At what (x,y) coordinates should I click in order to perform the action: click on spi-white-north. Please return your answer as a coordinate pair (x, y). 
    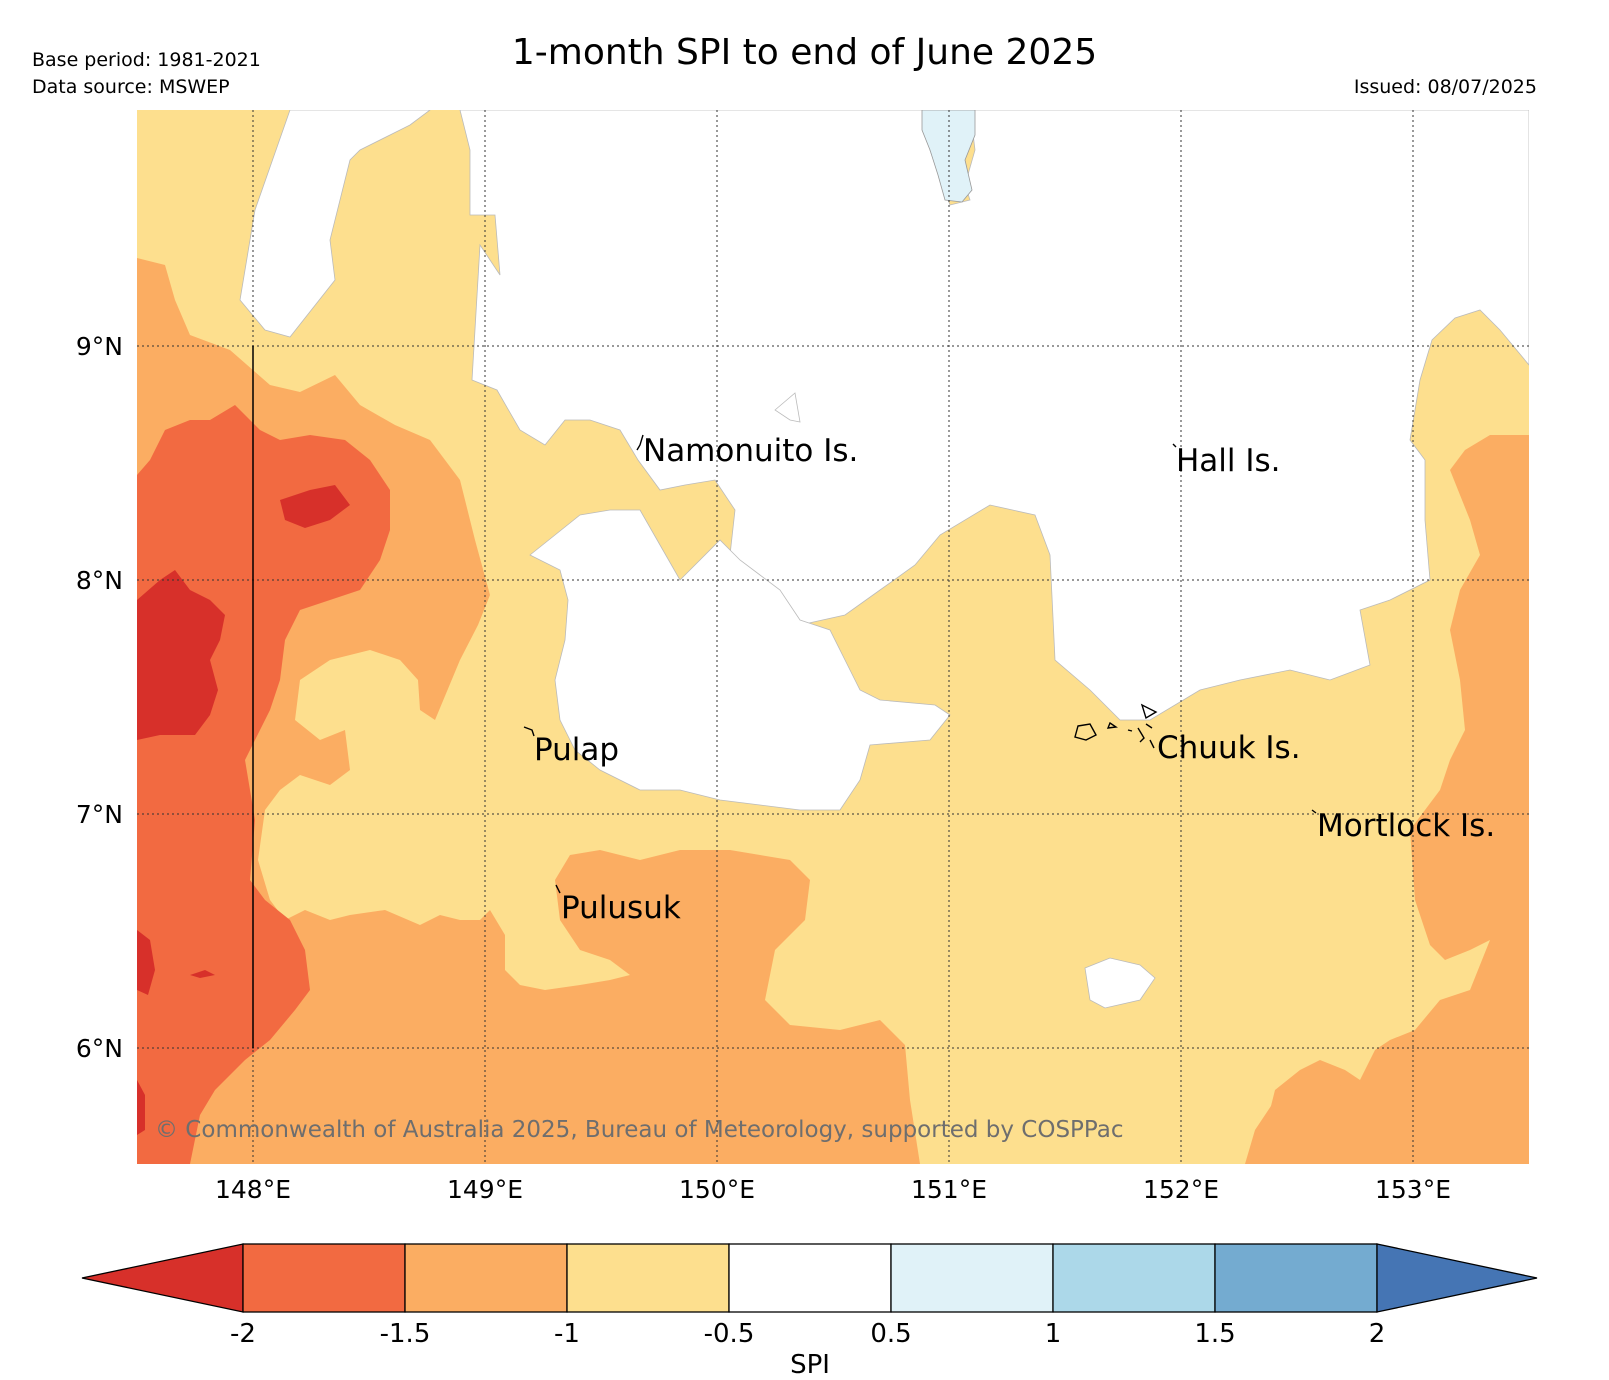
    Looking at the image, I should click on (335, 224).